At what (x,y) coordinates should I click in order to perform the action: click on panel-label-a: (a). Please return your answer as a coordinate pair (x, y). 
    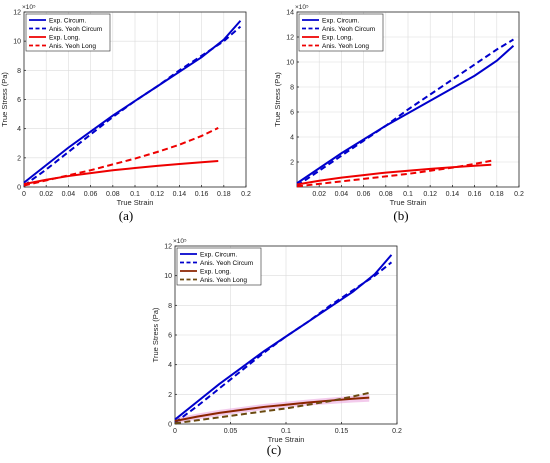
    Looking at the image, I should click on (126, 215).